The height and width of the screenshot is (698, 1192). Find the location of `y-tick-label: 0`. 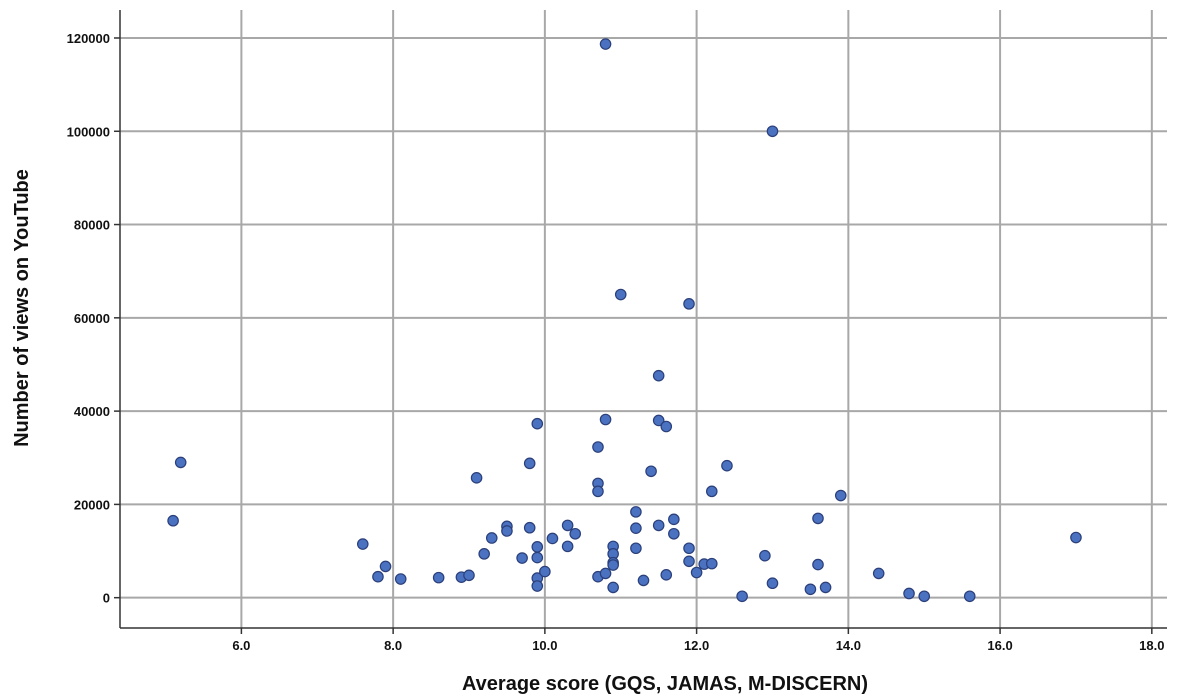

y-tick-label: 0 is located at coordinates (106, 598).